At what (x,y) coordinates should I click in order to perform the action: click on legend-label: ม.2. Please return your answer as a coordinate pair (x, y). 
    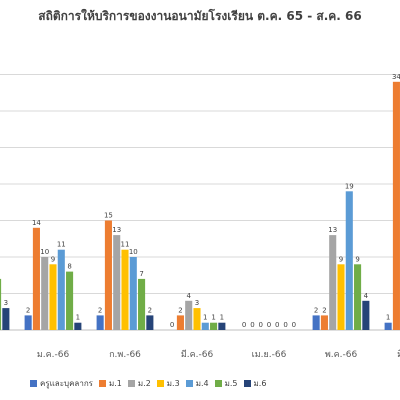
    Looking at the image, I should click on (144, 383).